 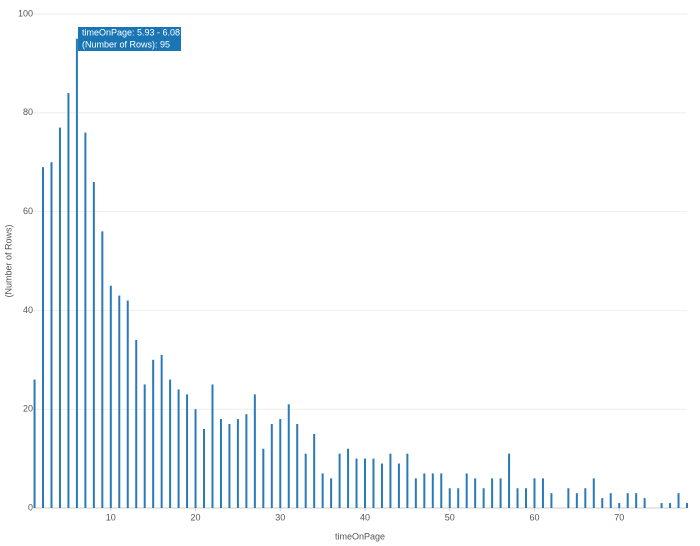 I want to click on y-tick-label: 100, so click(x=25, y=13).